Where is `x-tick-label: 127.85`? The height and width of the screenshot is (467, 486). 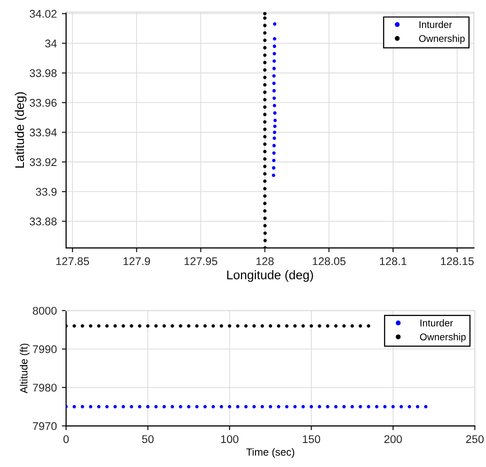 x-tick-label: 127.85 is located at coordinates (73, 261).